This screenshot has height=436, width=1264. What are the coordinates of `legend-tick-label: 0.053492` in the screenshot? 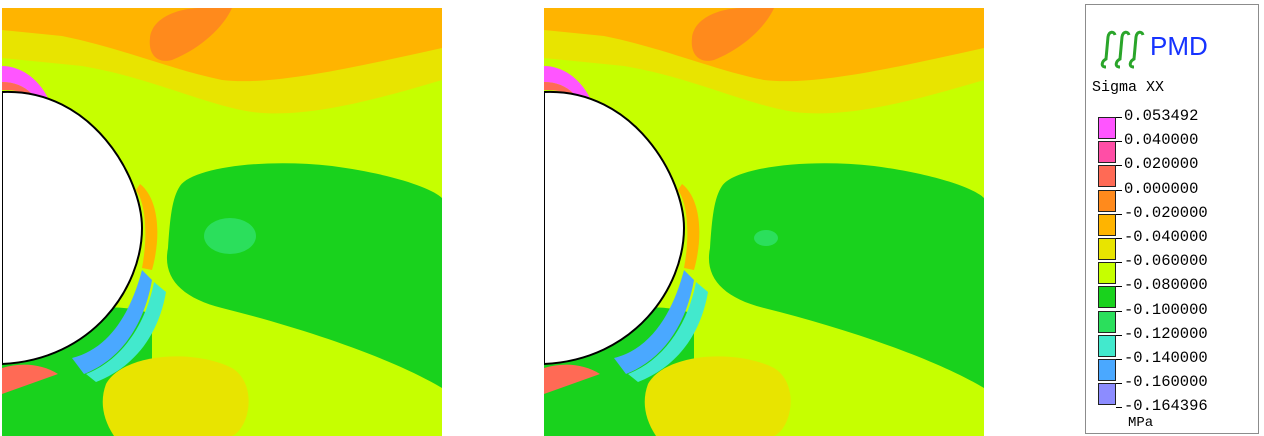 It's located at (1161, 116).